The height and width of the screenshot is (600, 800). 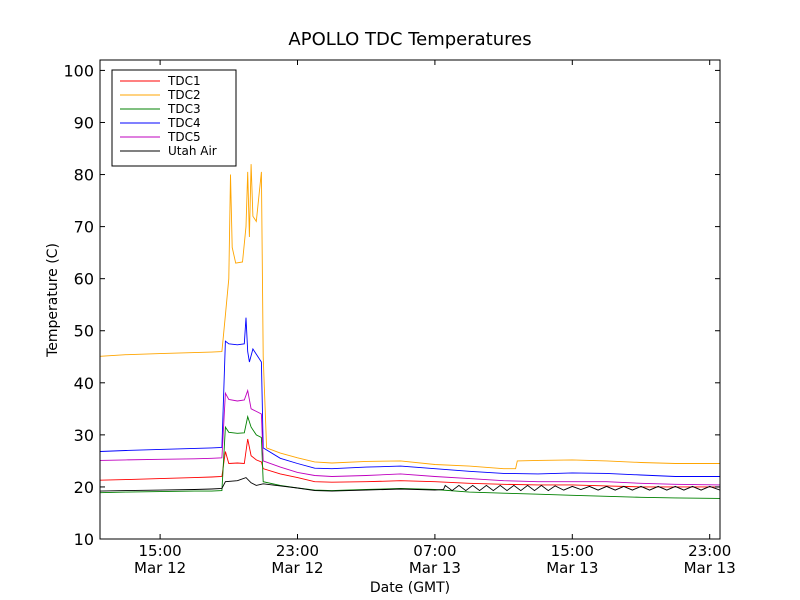 What do you see at coordinates (84, 122) in the screenshot?
I see `y-tick-label: 90` at bounding box center [84, 122].